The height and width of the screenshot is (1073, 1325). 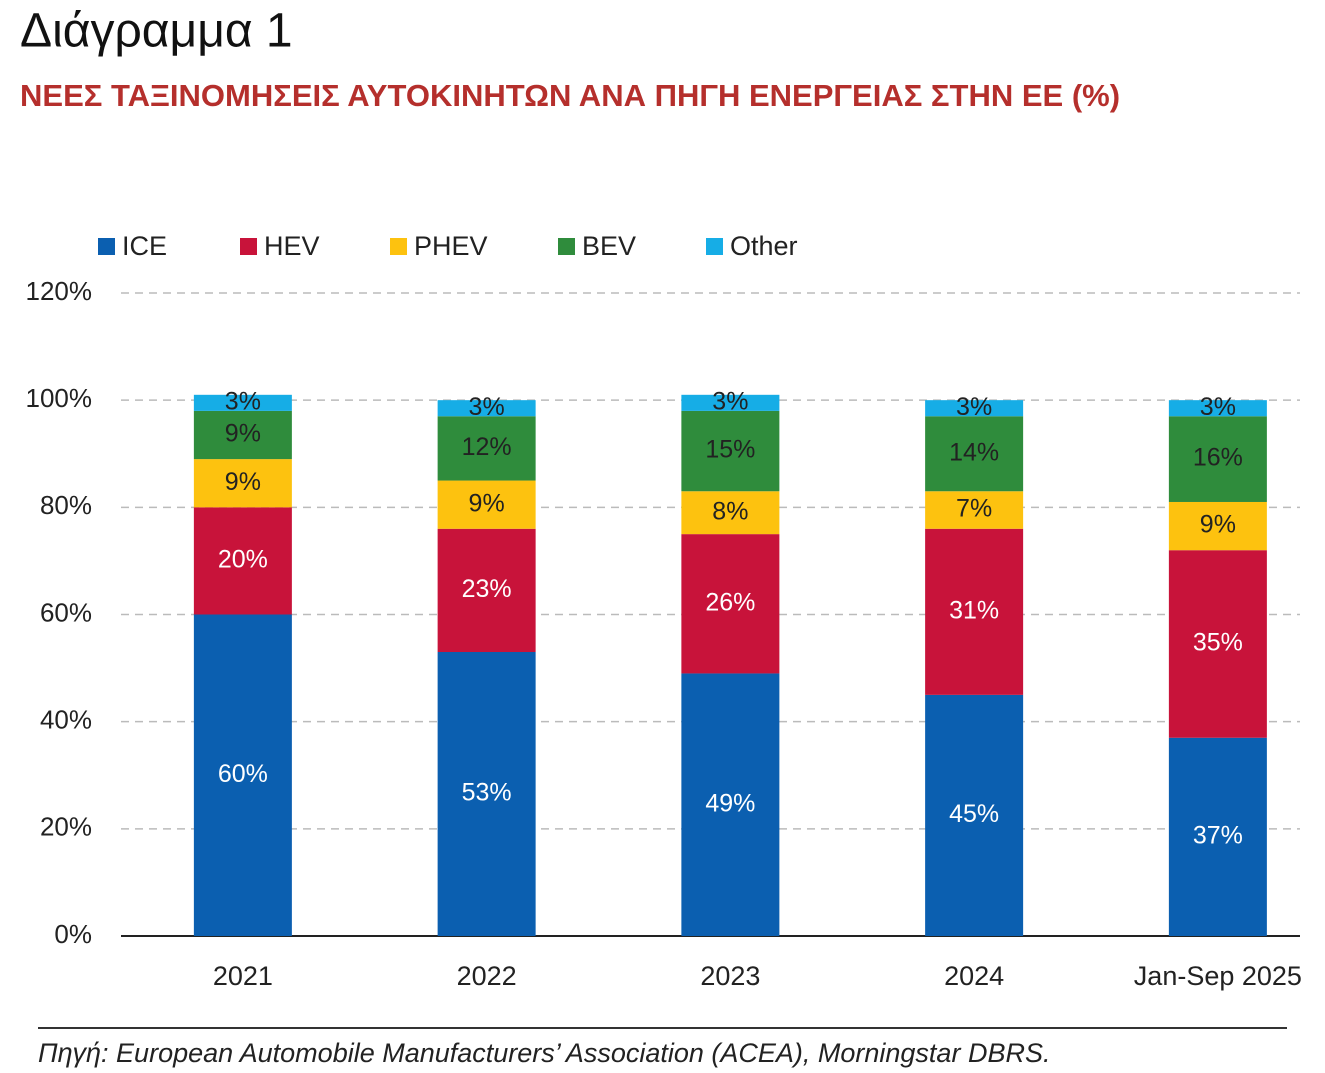 I want to click on legend-label: PHEV, so click(x=451, y=246).